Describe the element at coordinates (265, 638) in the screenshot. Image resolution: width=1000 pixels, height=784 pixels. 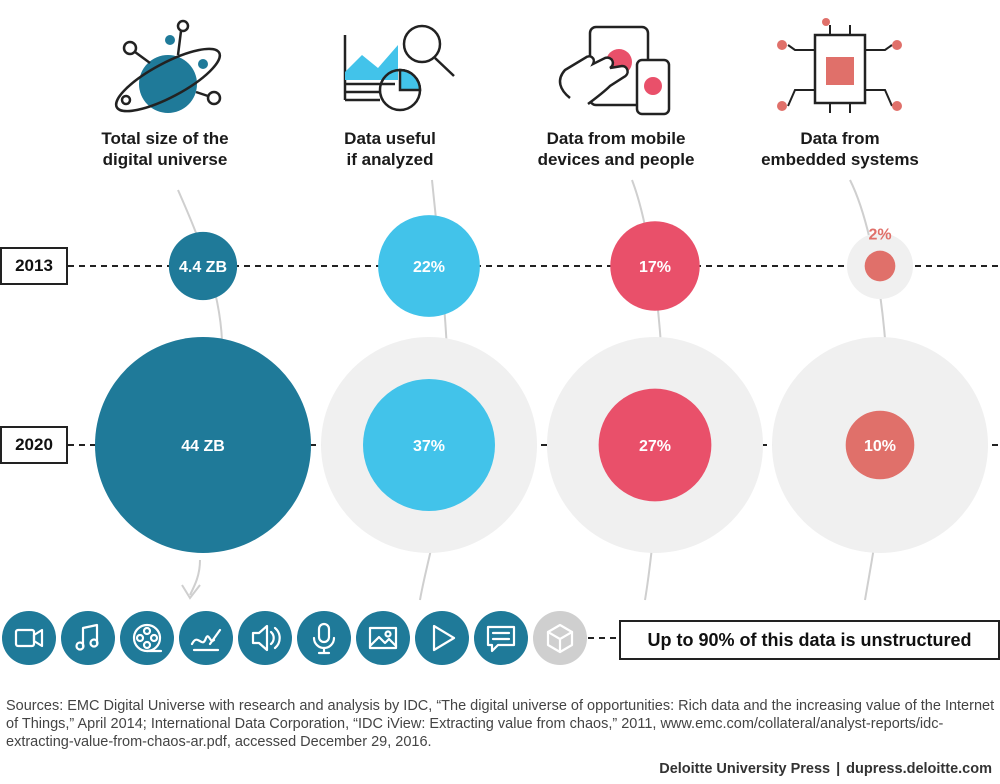
I see `speaker-icon` at that location.